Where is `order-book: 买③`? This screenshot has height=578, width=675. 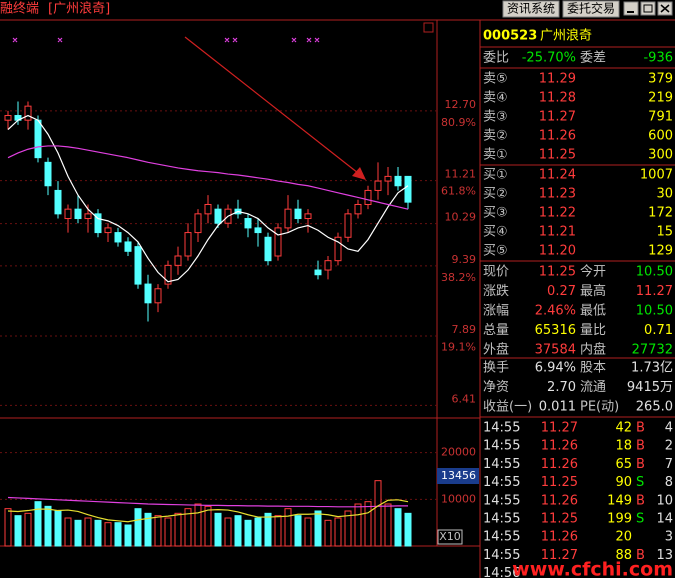
order-book: 买③ is located at coordinates (495, 213).